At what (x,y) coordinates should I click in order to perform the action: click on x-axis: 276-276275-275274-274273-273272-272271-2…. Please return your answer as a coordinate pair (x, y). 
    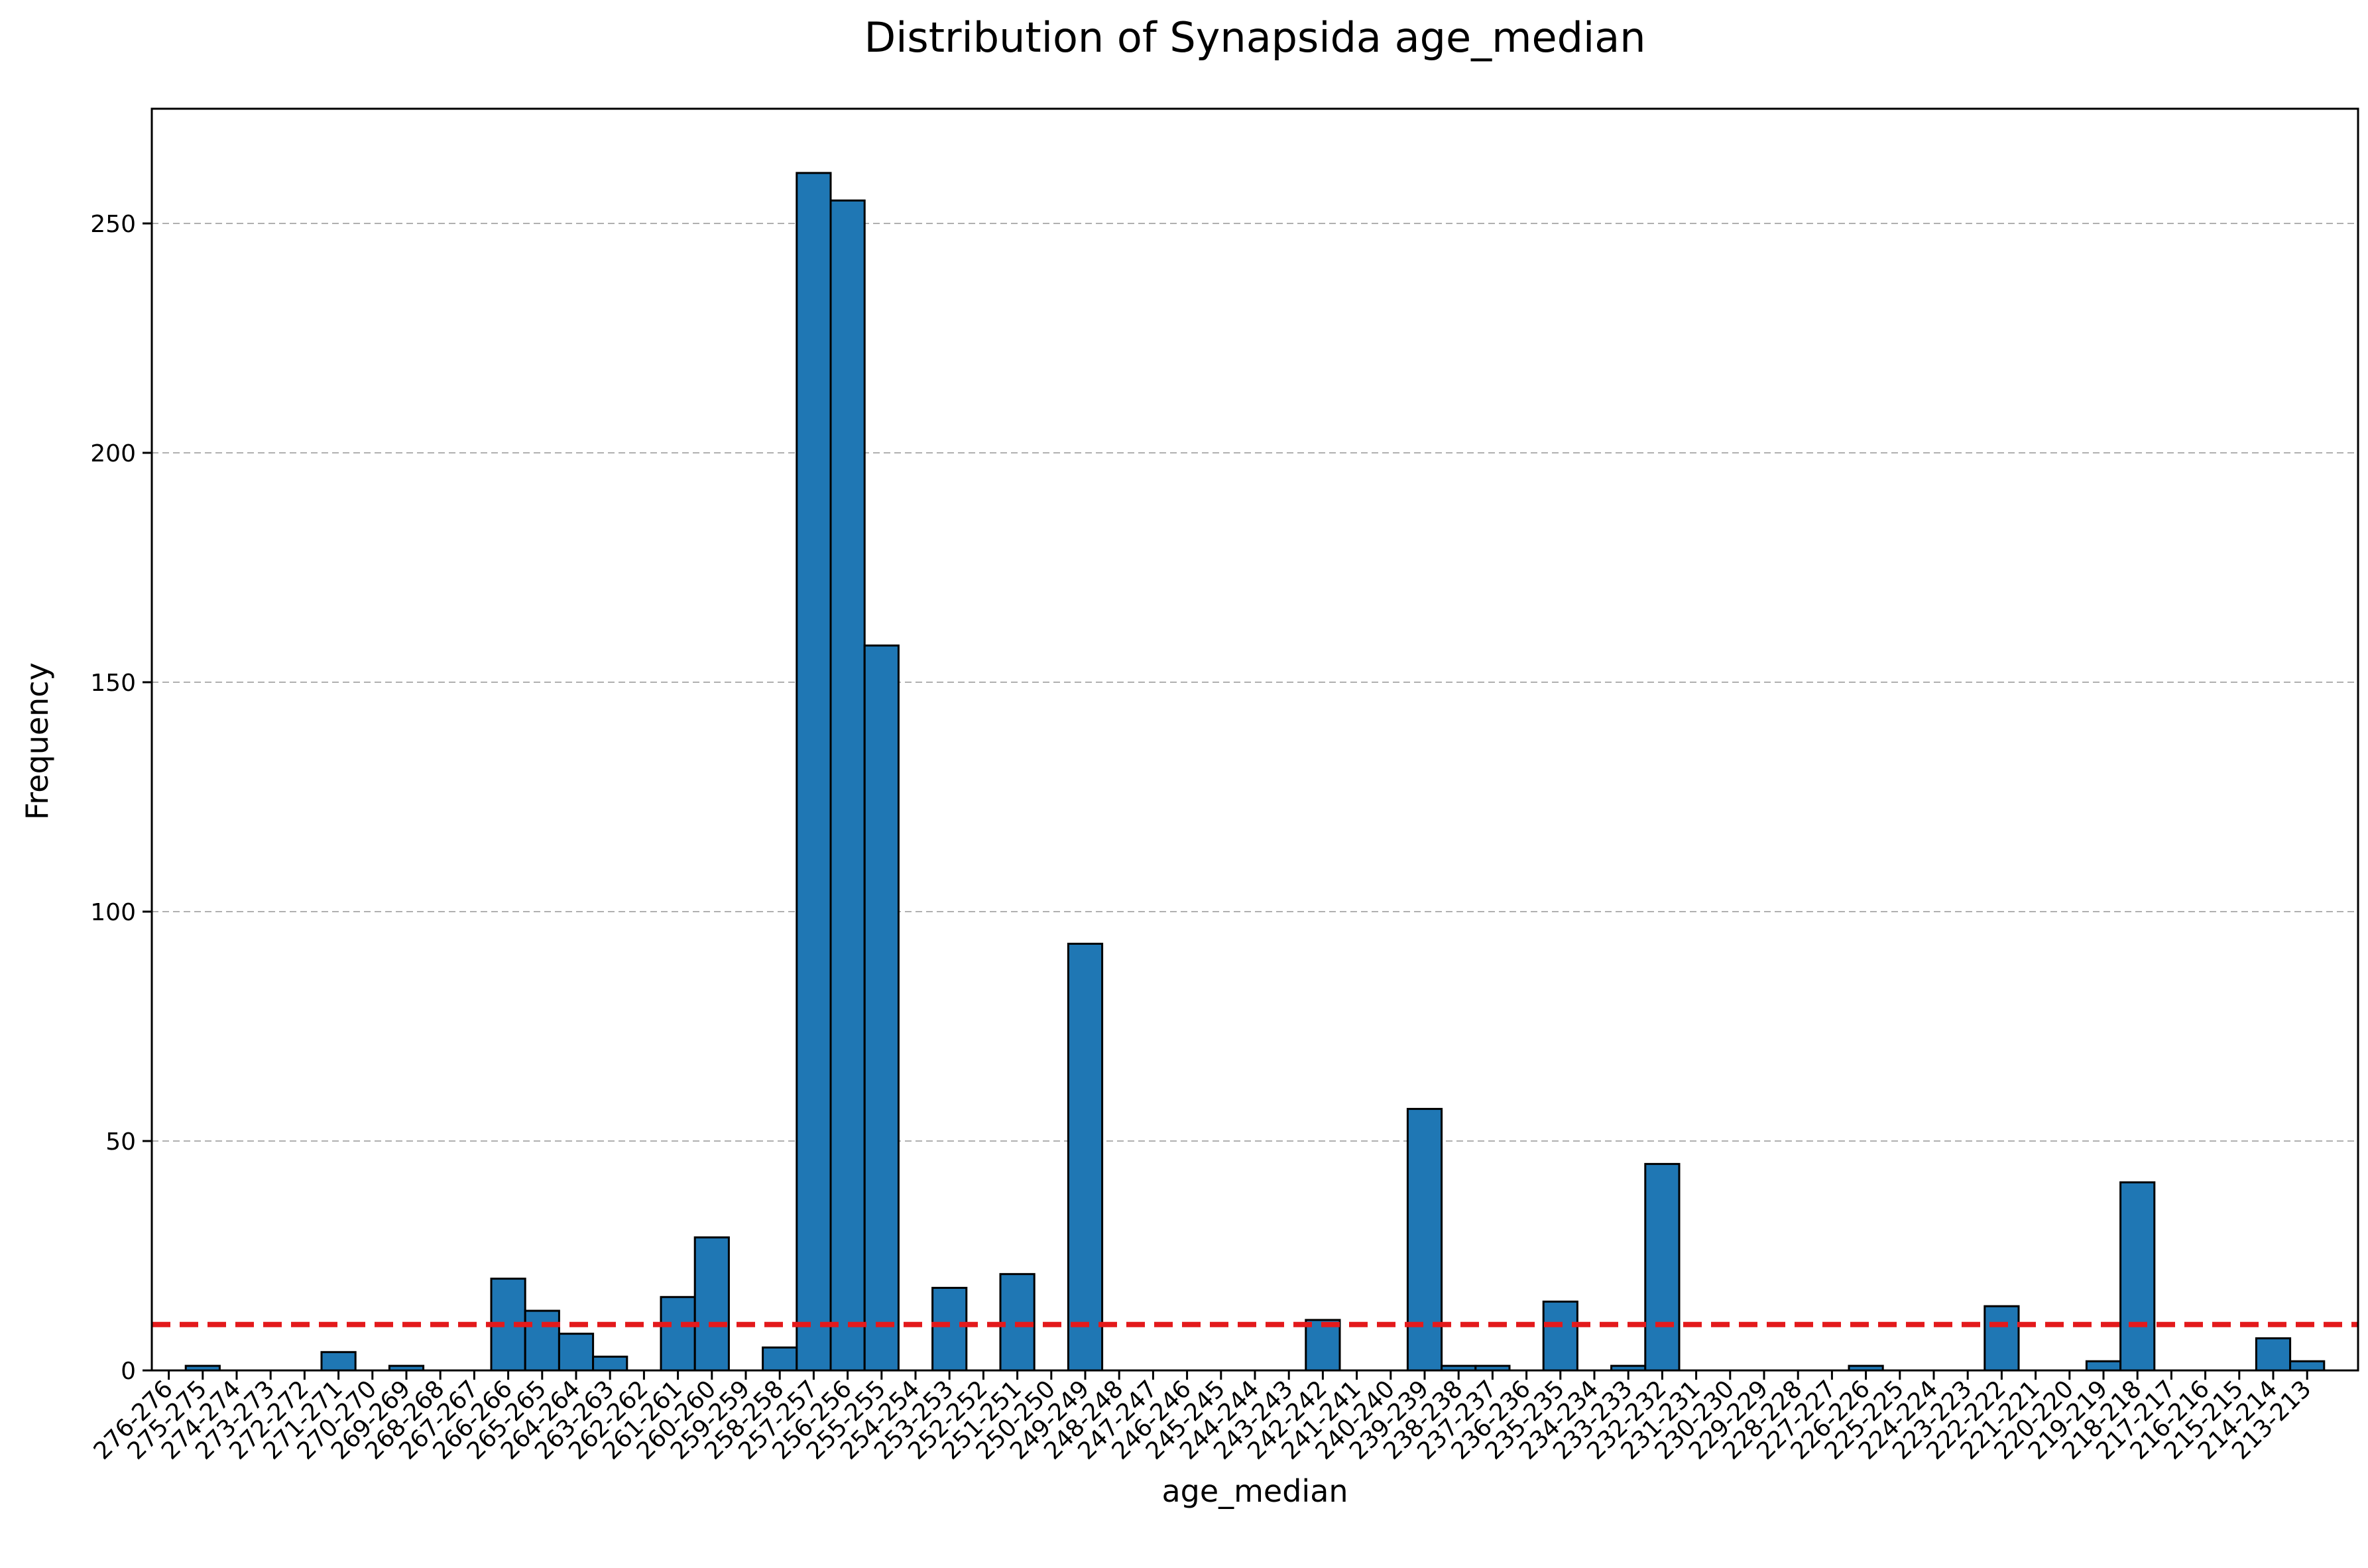
    Looking at the image, I should click on (1203, 1417).